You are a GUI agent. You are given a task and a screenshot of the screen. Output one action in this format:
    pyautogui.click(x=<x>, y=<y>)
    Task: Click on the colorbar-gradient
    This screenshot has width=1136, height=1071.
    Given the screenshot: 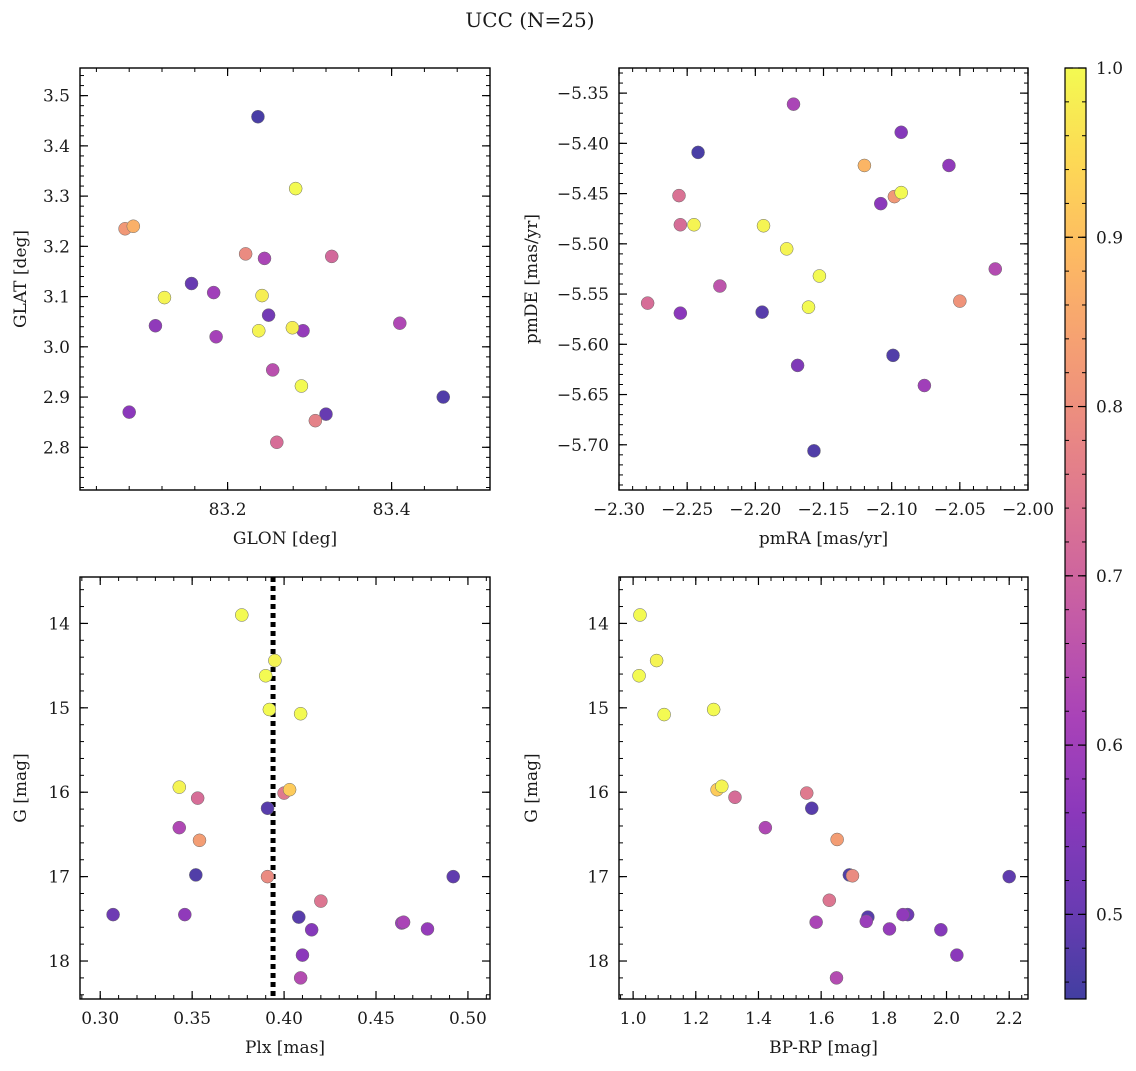 What is the action you would take?
    pyautogui.click(x=1075, y=533)
    